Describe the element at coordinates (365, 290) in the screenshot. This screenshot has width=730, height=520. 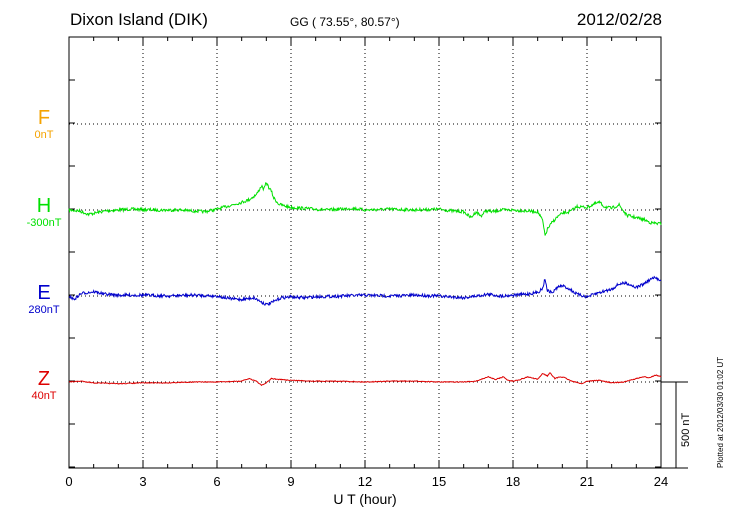
I see `series-line-e` at that location.